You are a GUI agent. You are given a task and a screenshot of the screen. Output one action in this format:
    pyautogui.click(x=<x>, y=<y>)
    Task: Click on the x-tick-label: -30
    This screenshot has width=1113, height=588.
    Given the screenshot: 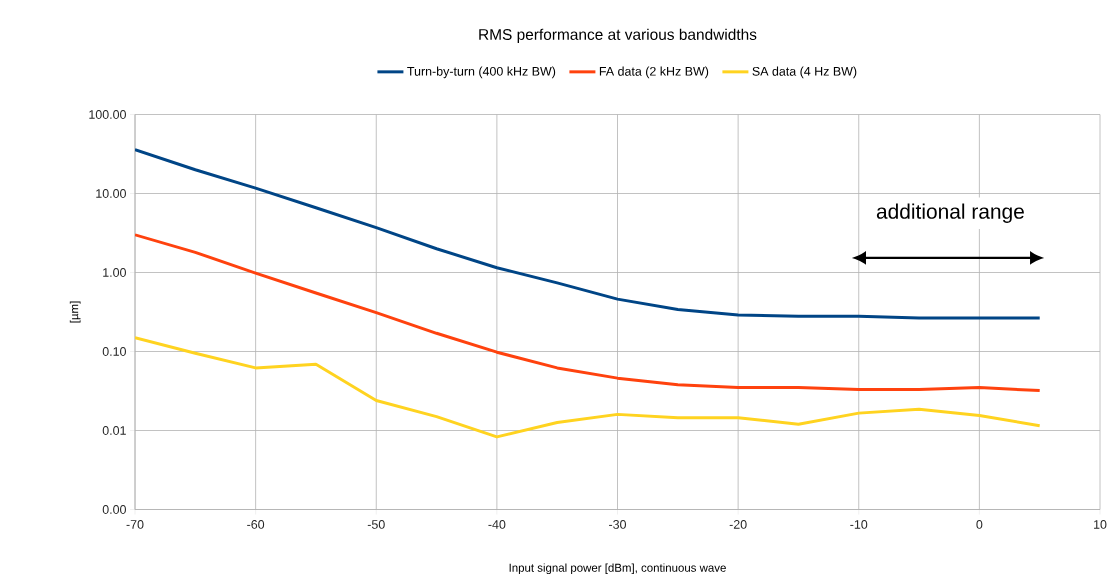 What is the action you would take?
    pyautogui.click(x=618, y=524)
    